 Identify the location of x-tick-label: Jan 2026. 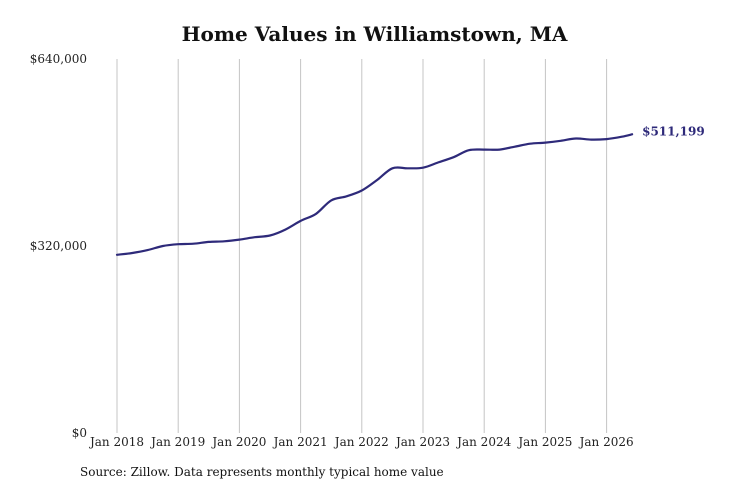
(606, 442).